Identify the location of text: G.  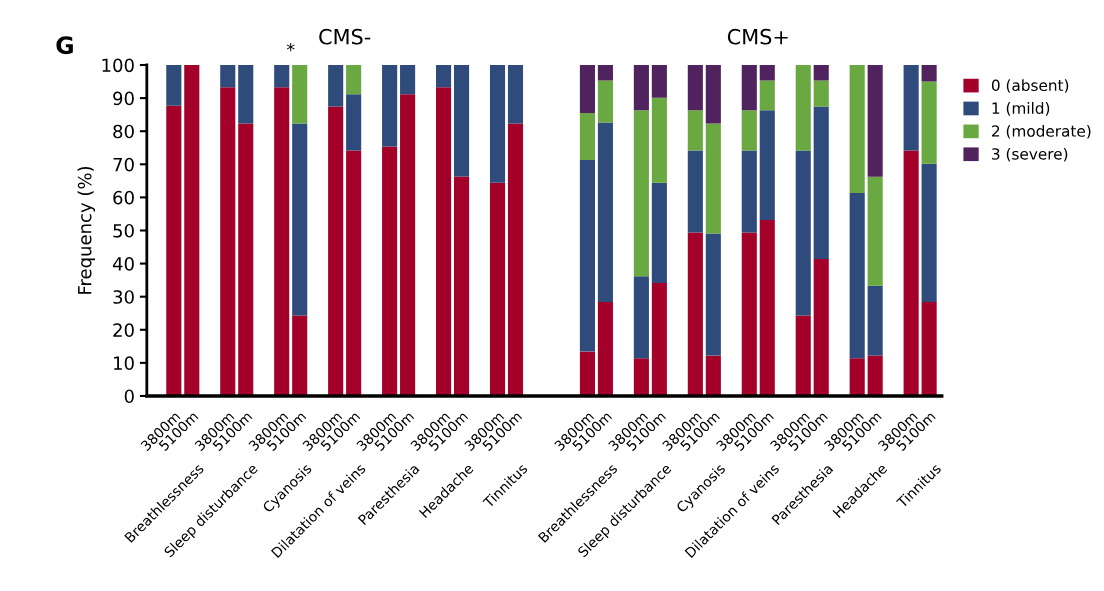
(64, 45).